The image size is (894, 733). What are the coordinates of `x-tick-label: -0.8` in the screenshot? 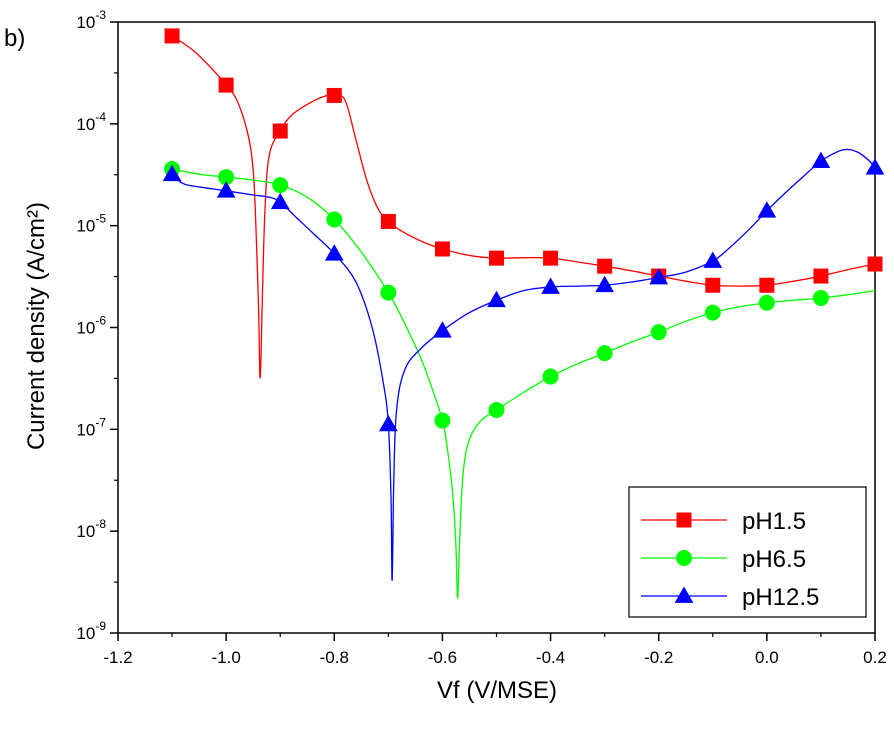 It's located at (334, 657).